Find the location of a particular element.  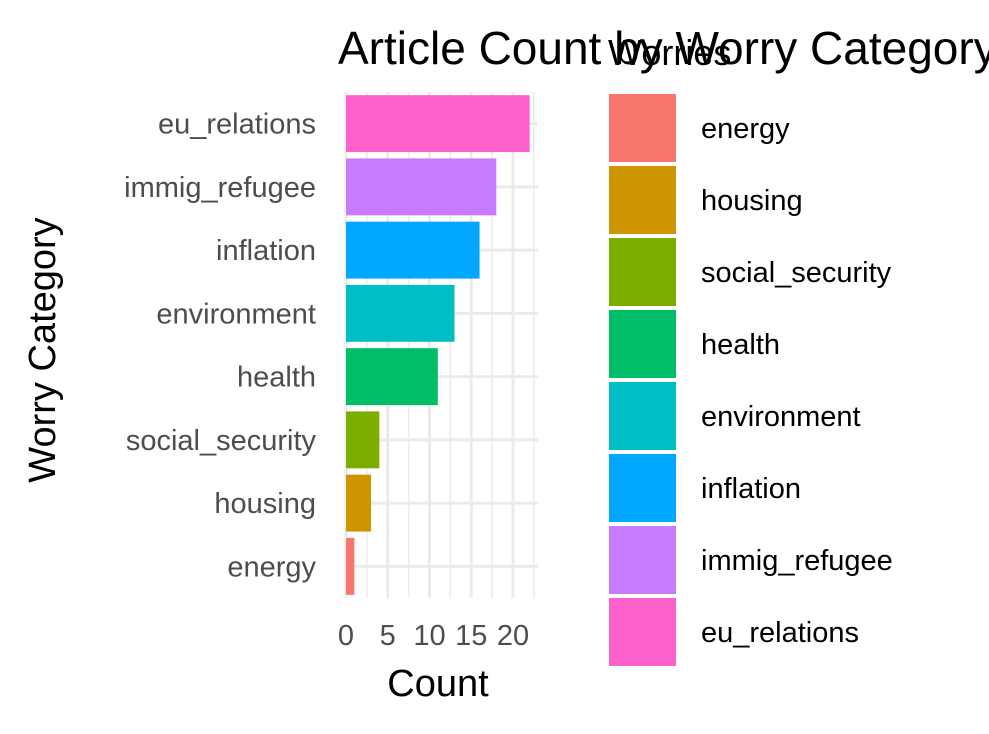

legend-key-eu_relations is located at coordinates (642, 632).